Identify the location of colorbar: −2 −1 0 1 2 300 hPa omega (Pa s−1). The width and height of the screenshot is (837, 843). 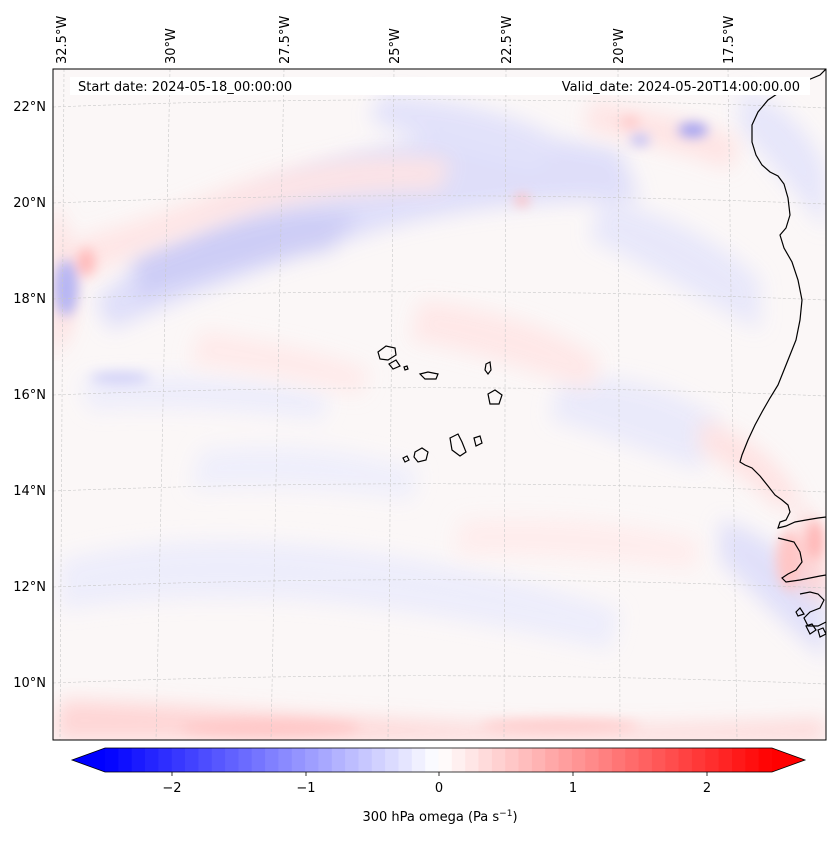
(438, 786).